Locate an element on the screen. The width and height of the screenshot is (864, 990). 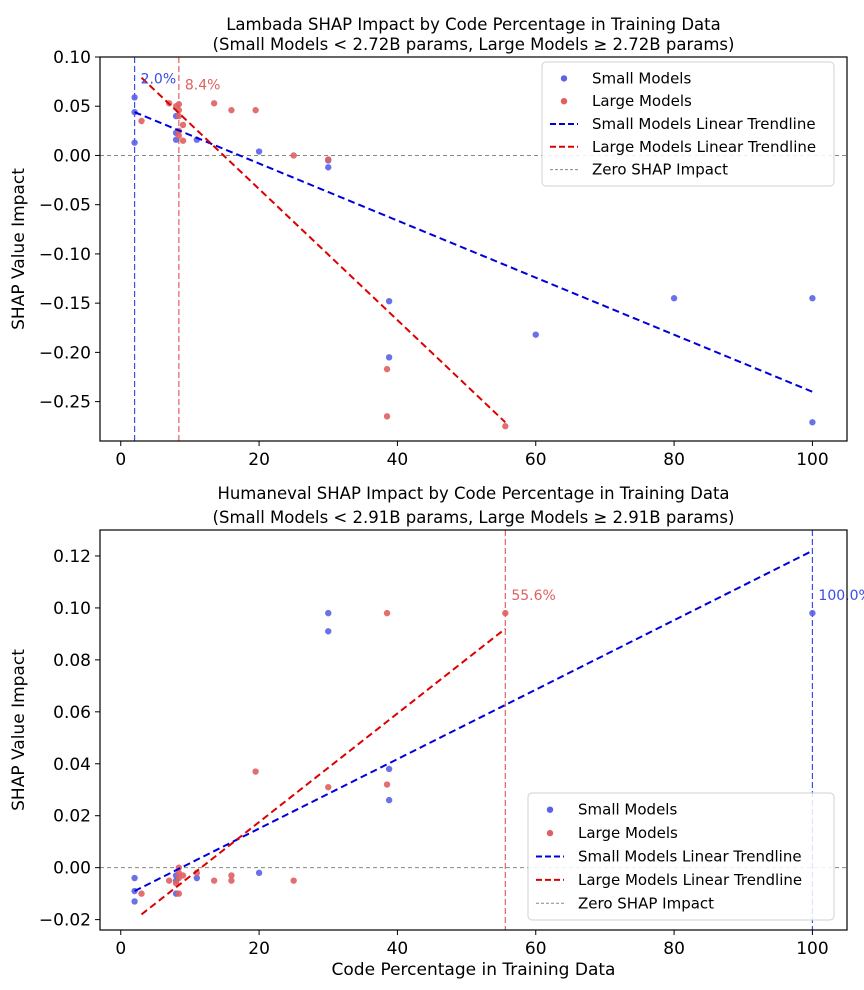
y-tick-label: 0.12 is located at coordinates (72, 557).